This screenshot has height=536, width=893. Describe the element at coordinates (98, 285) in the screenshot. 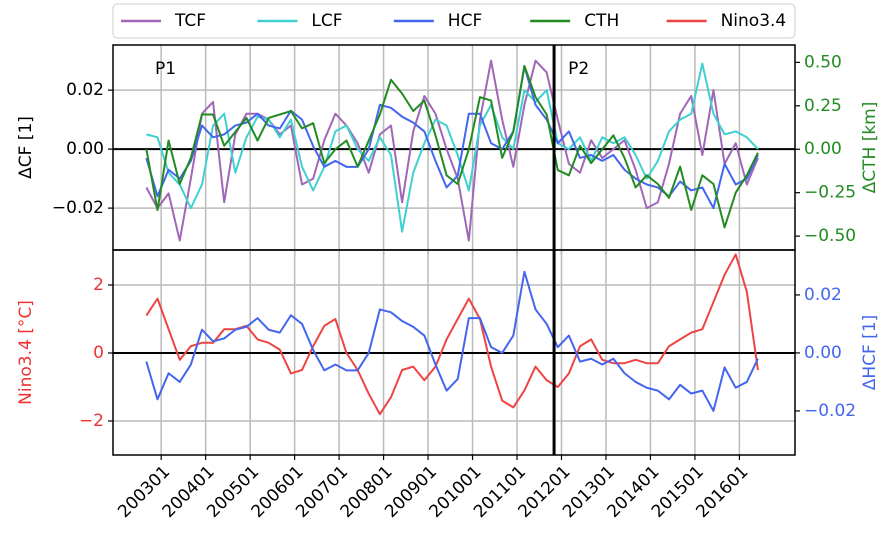

I see `y-tick-label: 2` at that location.